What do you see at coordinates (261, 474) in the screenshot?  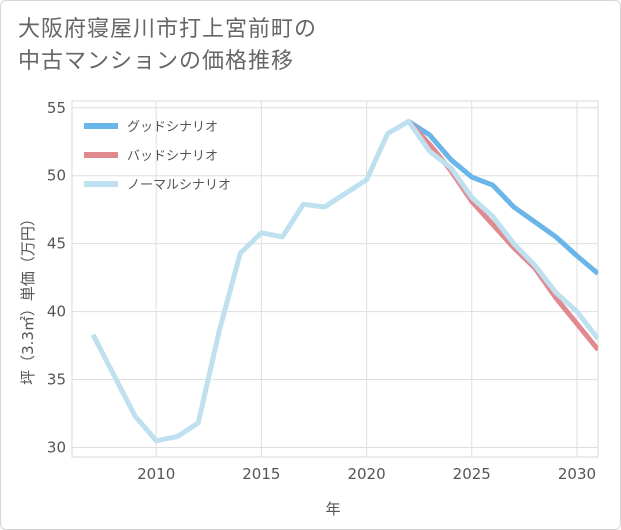 I see `x-tick-label: 2015` at bounding box center [261, 474].